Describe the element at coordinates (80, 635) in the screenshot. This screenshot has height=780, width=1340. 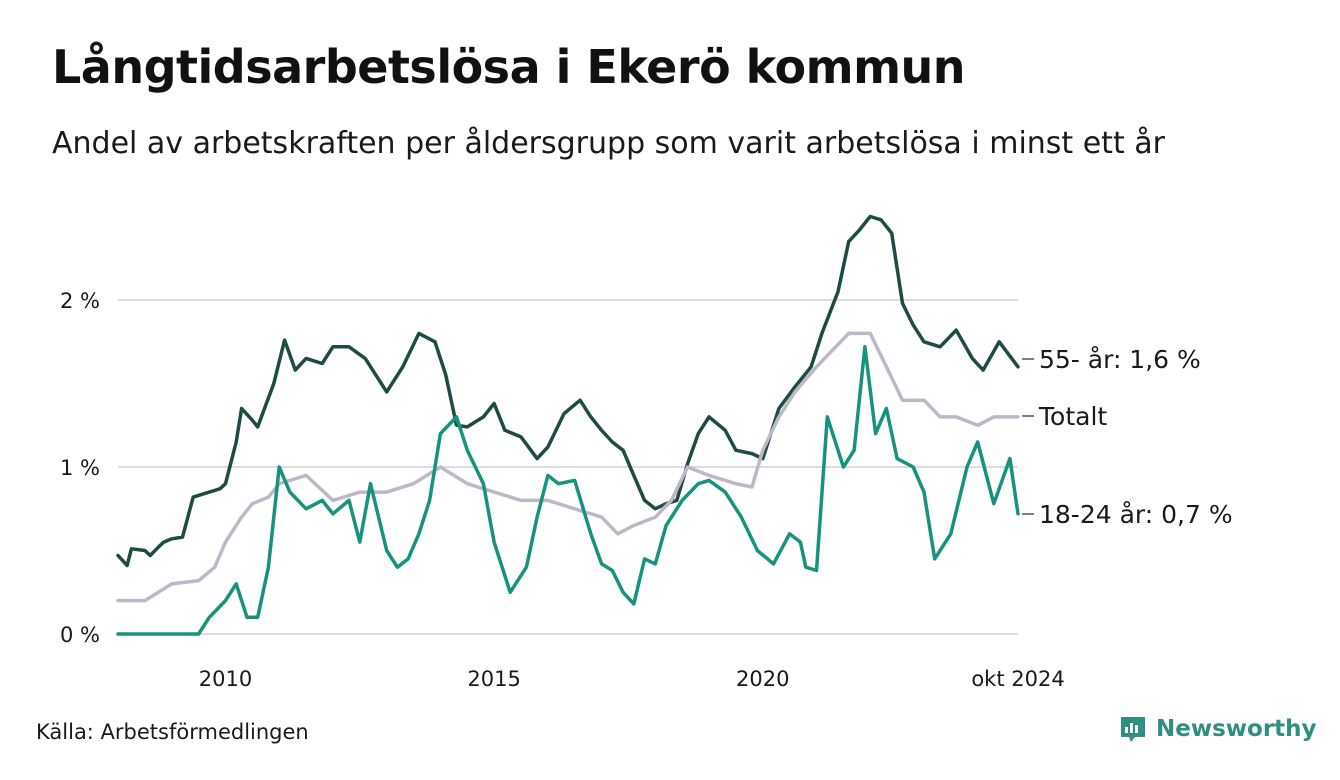
I see `y-tick-label: 0 %` at that location.